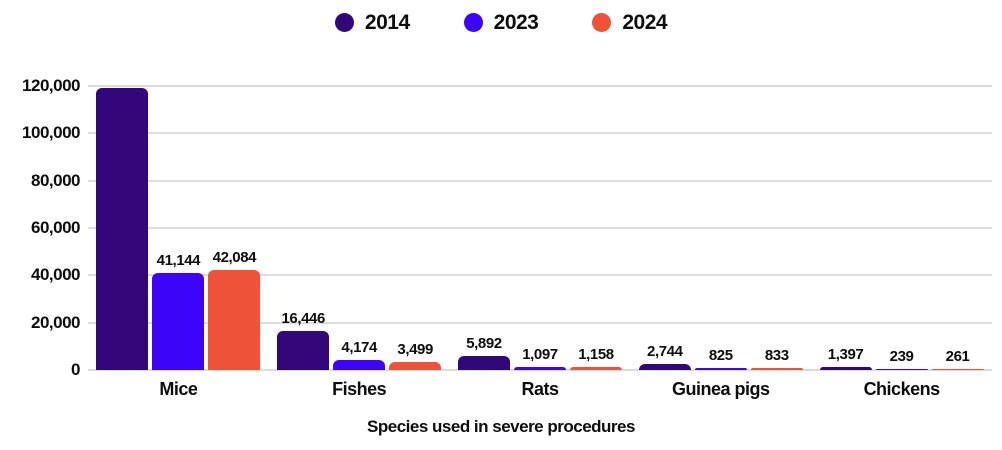  Describe the element at coordinates (665, 351) in the screenshot. I see `bar-value-label: 2,744` at that location.